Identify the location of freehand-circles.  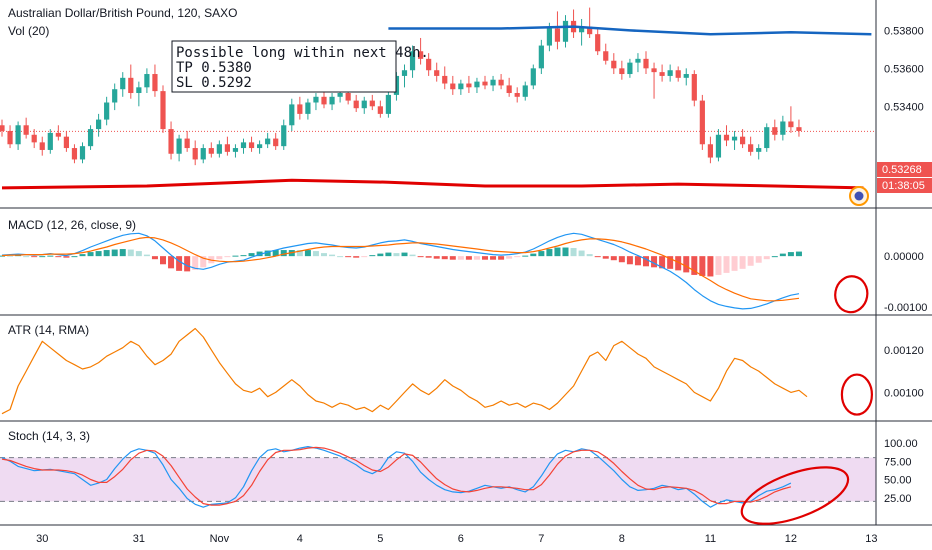
(804, 405).